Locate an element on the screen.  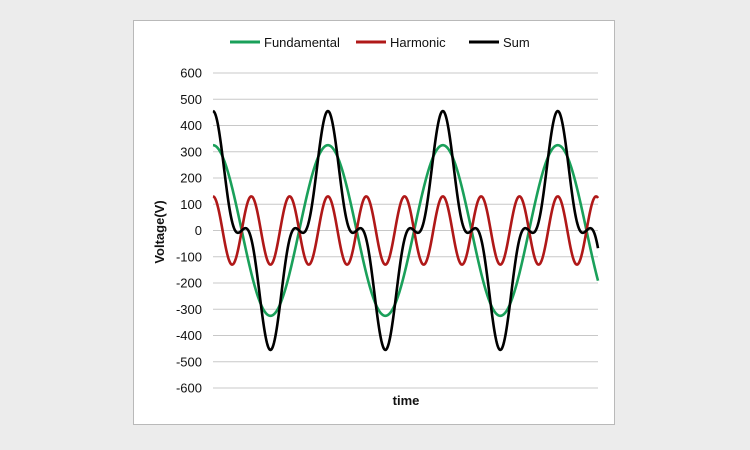
legend: Fundamental Harmonic Sum is located at coordinates (380, 42).